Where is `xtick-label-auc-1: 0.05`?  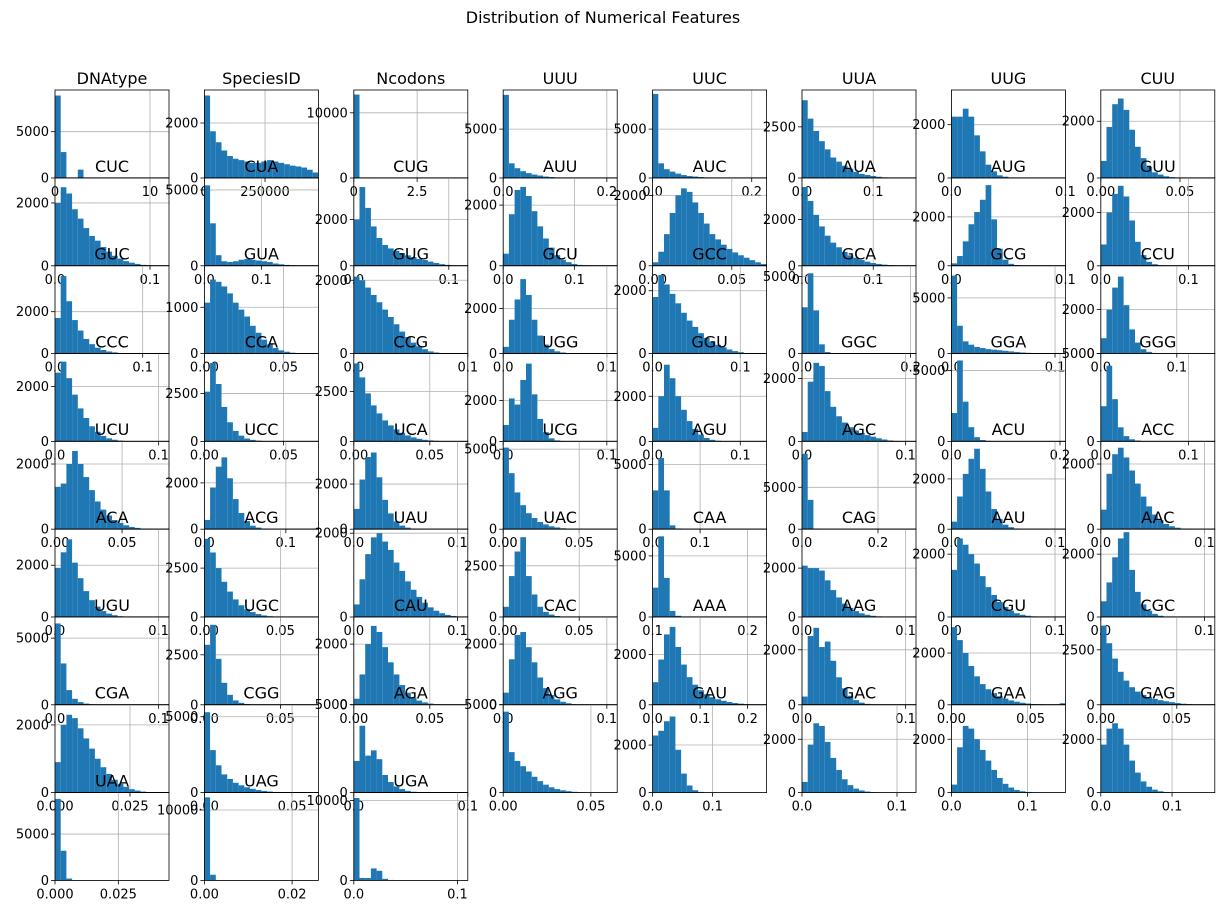
xtick-label-auc-1: 0.05 is located at coordinates (731, 280).